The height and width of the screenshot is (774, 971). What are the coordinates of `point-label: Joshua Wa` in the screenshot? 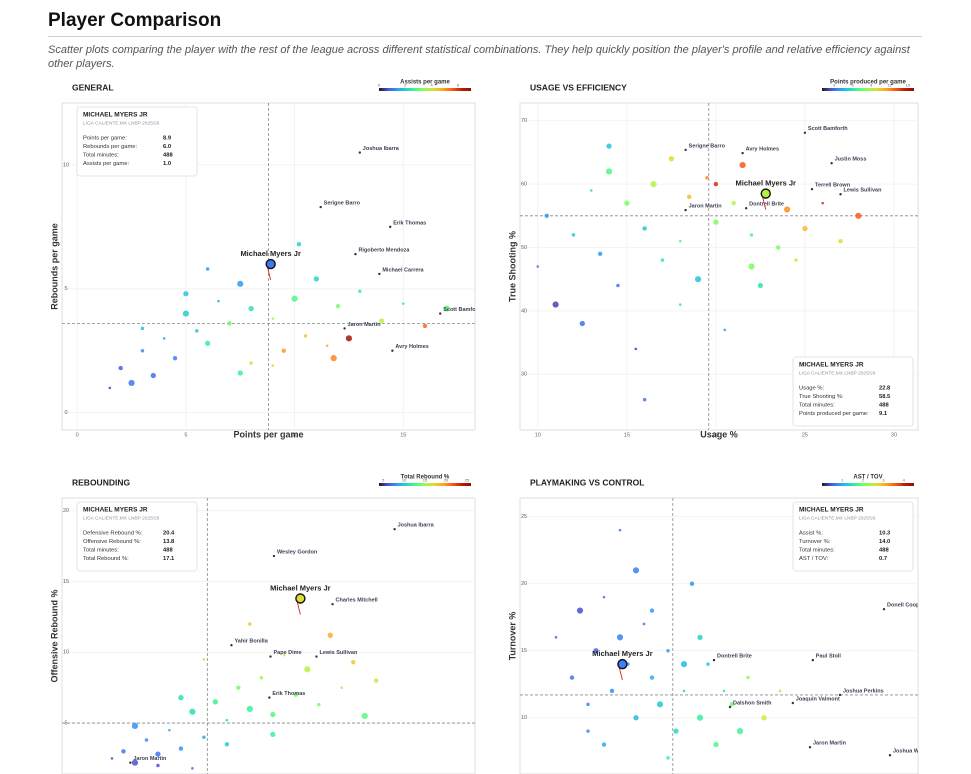 It's located at (908, 752).